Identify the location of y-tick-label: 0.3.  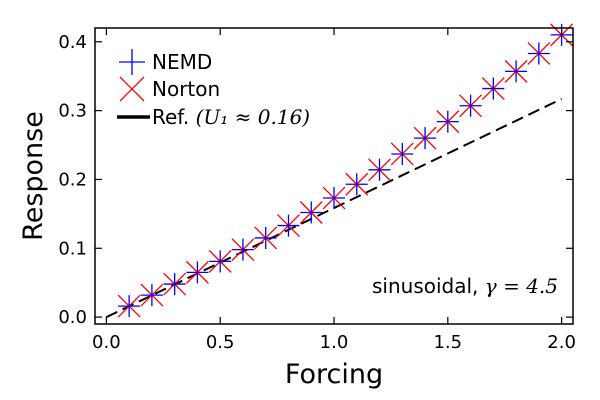
(72, 111).